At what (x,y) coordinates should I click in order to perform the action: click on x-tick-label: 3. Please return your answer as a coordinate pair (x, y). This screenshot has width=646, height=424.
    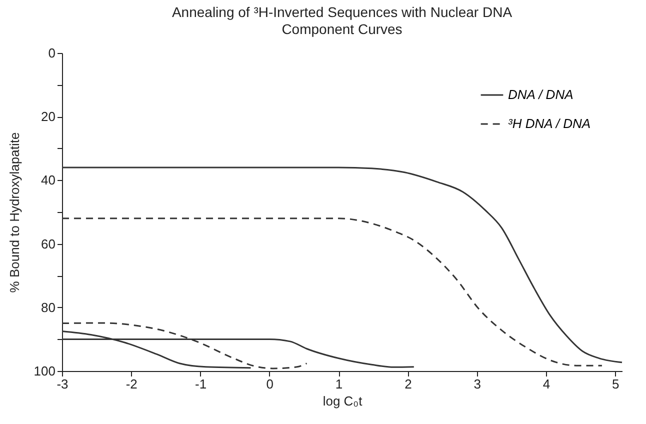
    Looking at the image, I should click on (477, 384).